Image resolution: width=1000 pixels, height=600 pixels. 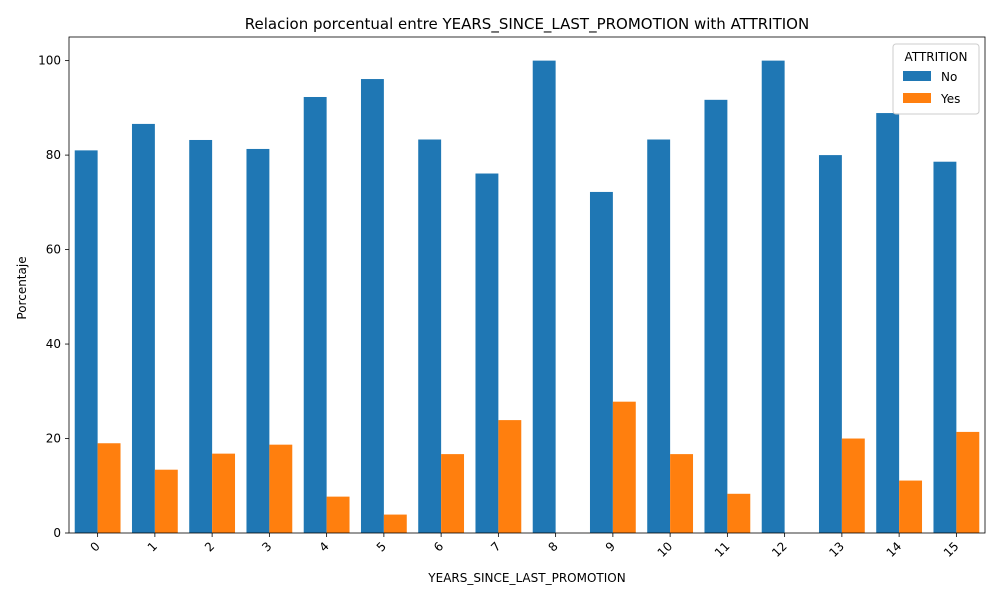 I want to click on x-tick-label: 8, so click(x=552, y=546).